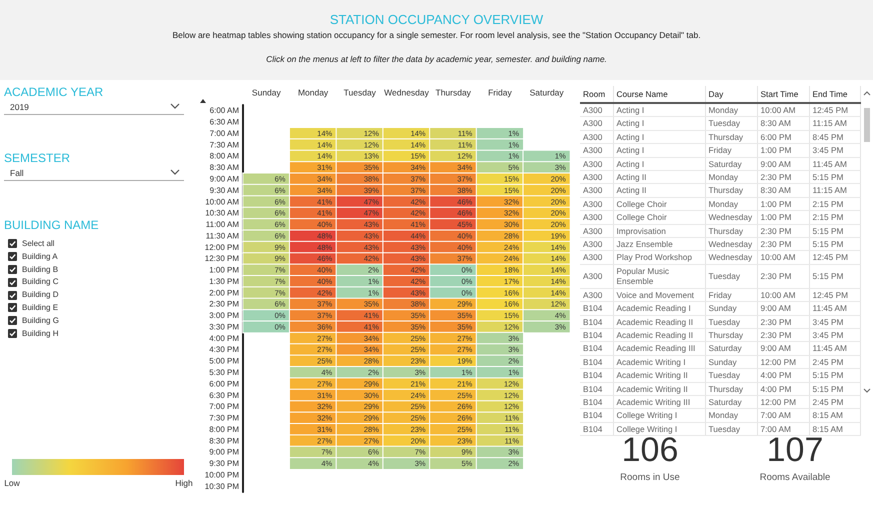 The height and width of the screenshot is (511, 873). Describe the element at coordinates (224, 349) in the screenshot. I see `y-tick-label: 4:30 PM` at that location.